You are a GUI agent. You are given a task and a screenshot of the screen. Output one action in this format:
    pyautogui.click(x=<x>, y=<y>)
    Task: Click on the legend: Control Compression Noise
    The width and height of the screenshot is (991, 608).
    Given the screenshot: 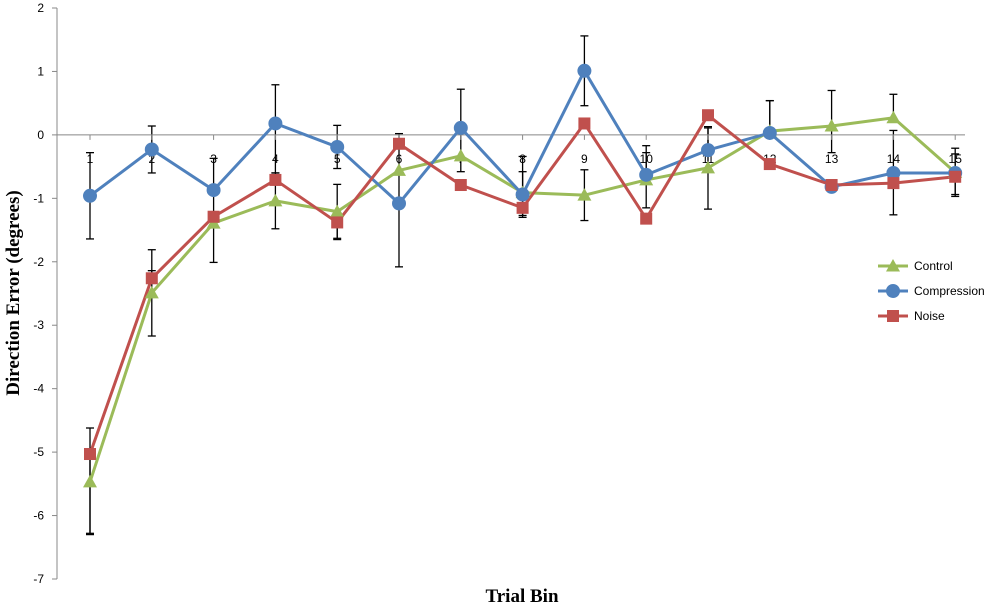 What is the action you would take?
    pyautogui.click(x=931, y=291)
    